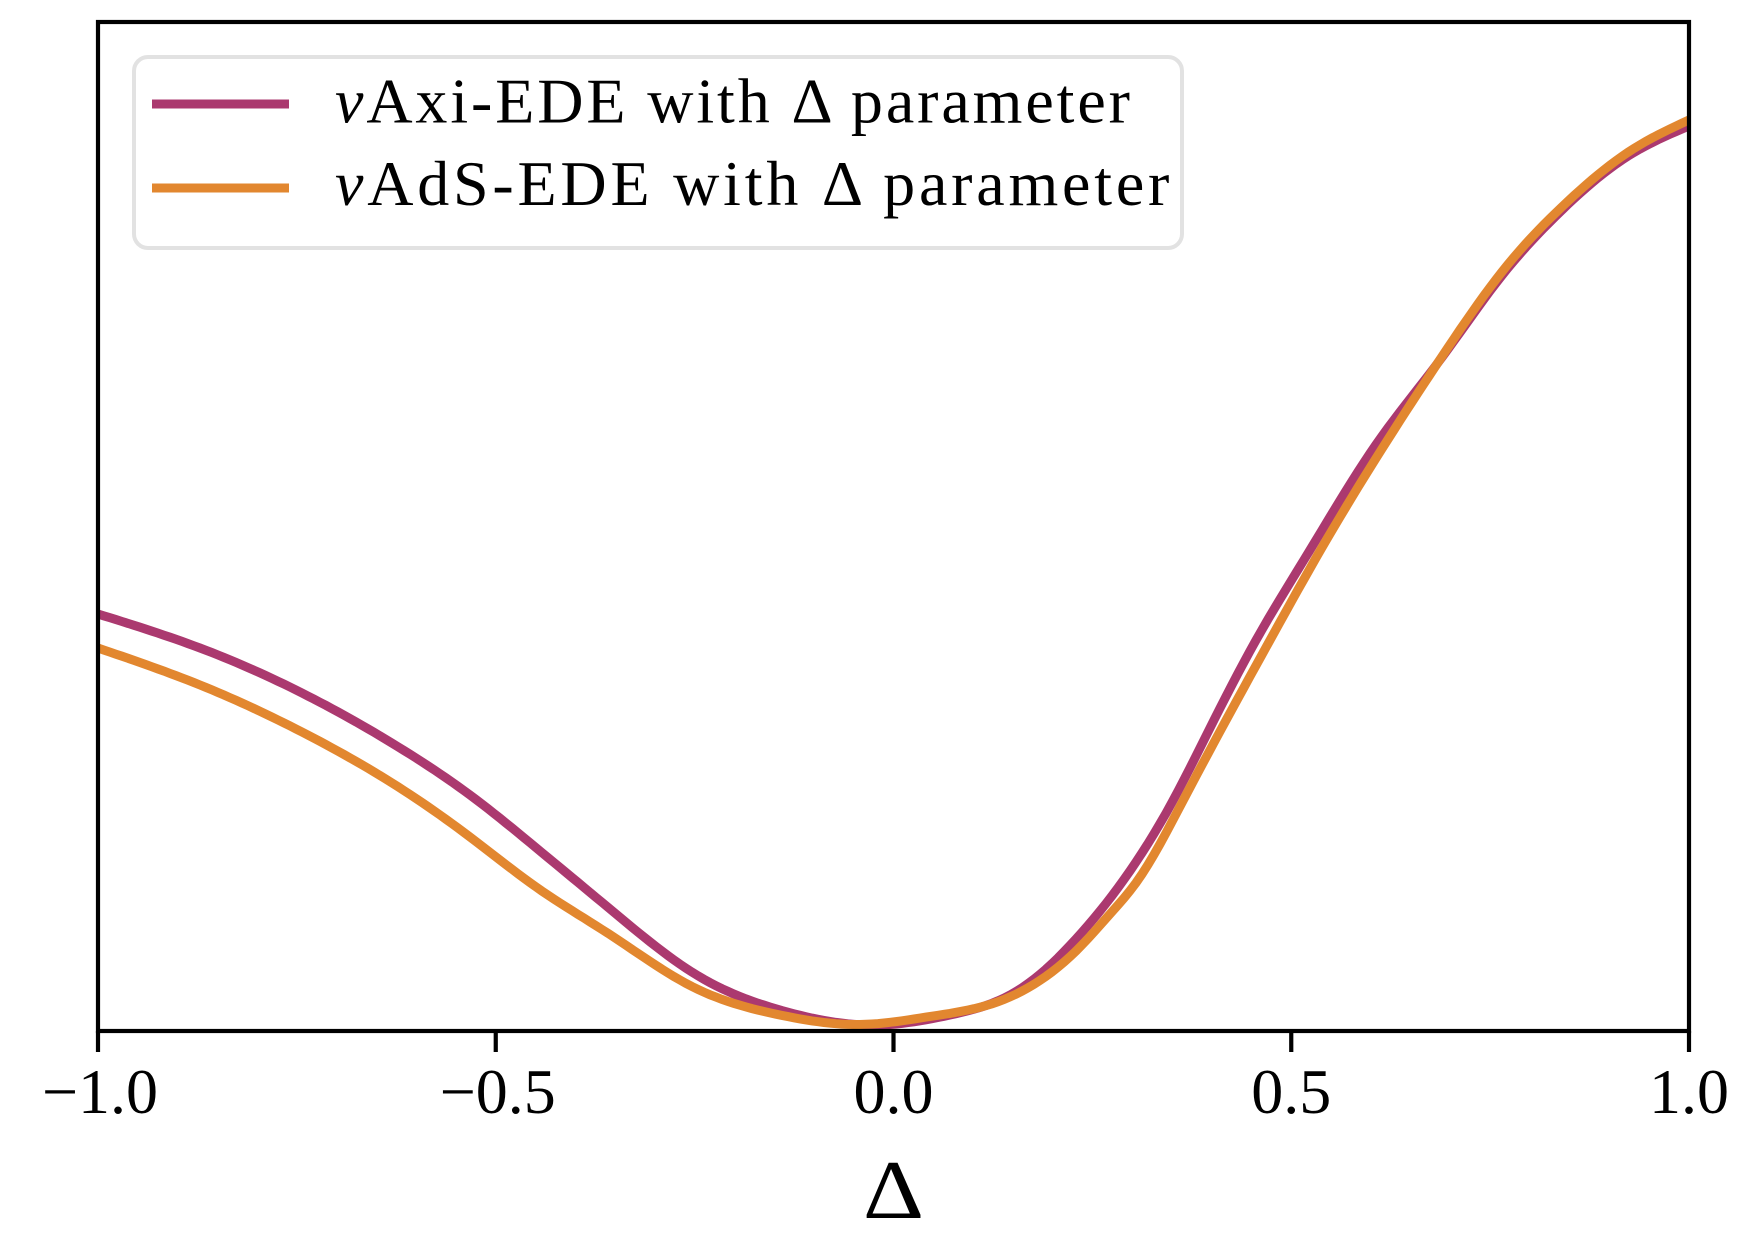 The width and height of the screenshot is (1764, 1241). Describe the element at coordinates (754, 183) in the screenshot. I see `svg-text: νAdS-EDE with Δ parameter` at that location.